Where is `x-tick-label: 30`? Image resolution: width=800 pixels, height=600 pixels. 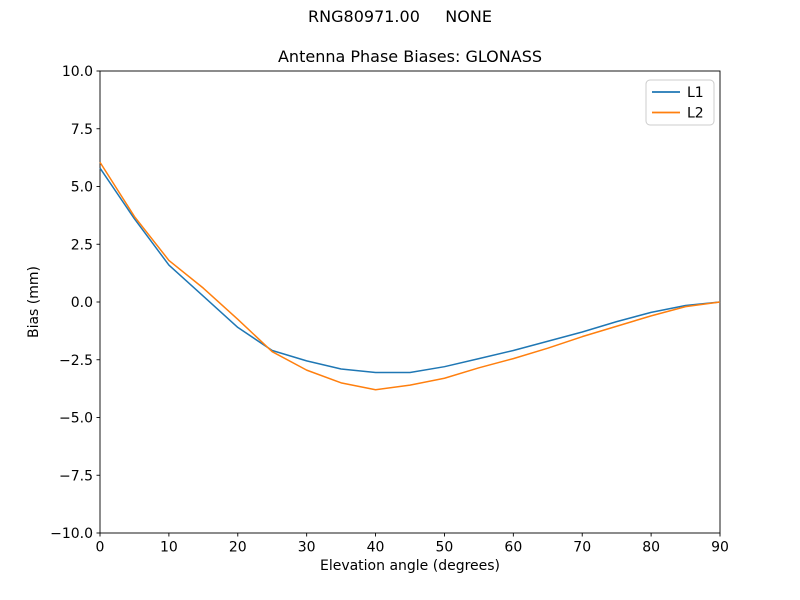
x-tick-label: 30 is located at coordinates (307, 548).